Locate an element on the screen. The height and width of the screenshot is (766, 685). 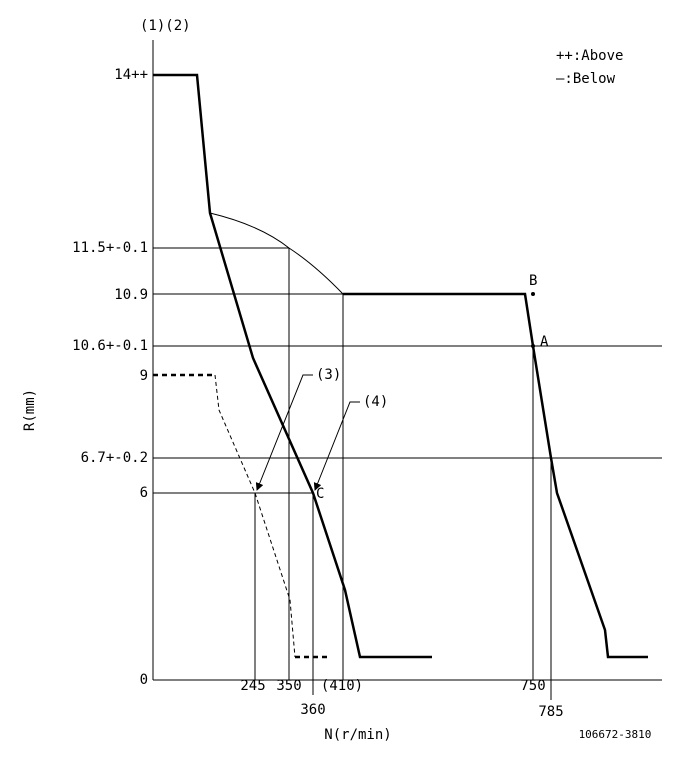
x-label: 750 is located at coordinates (532, 686).